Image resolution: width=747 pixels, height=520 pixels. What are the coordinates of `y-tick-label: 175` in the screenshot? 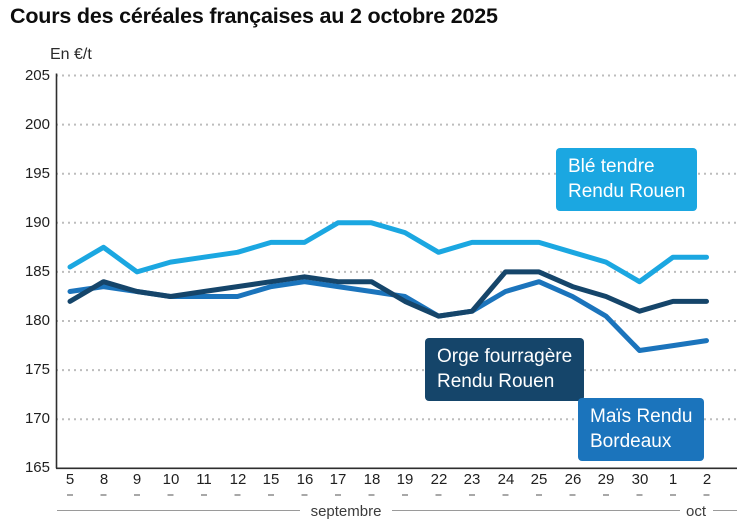 It's located at (37, 369).